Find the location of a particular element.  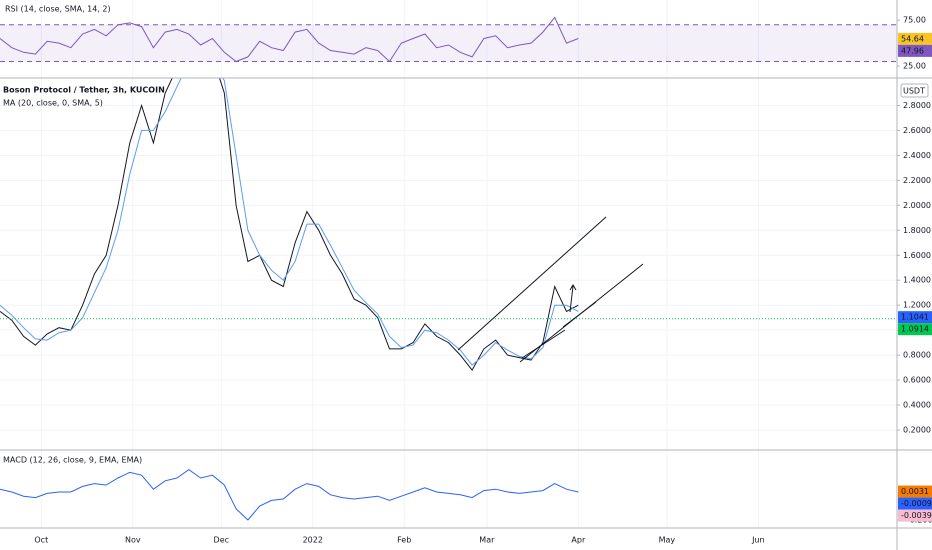

last-value-label: 0.0031 is located at coordinates (915, 491).